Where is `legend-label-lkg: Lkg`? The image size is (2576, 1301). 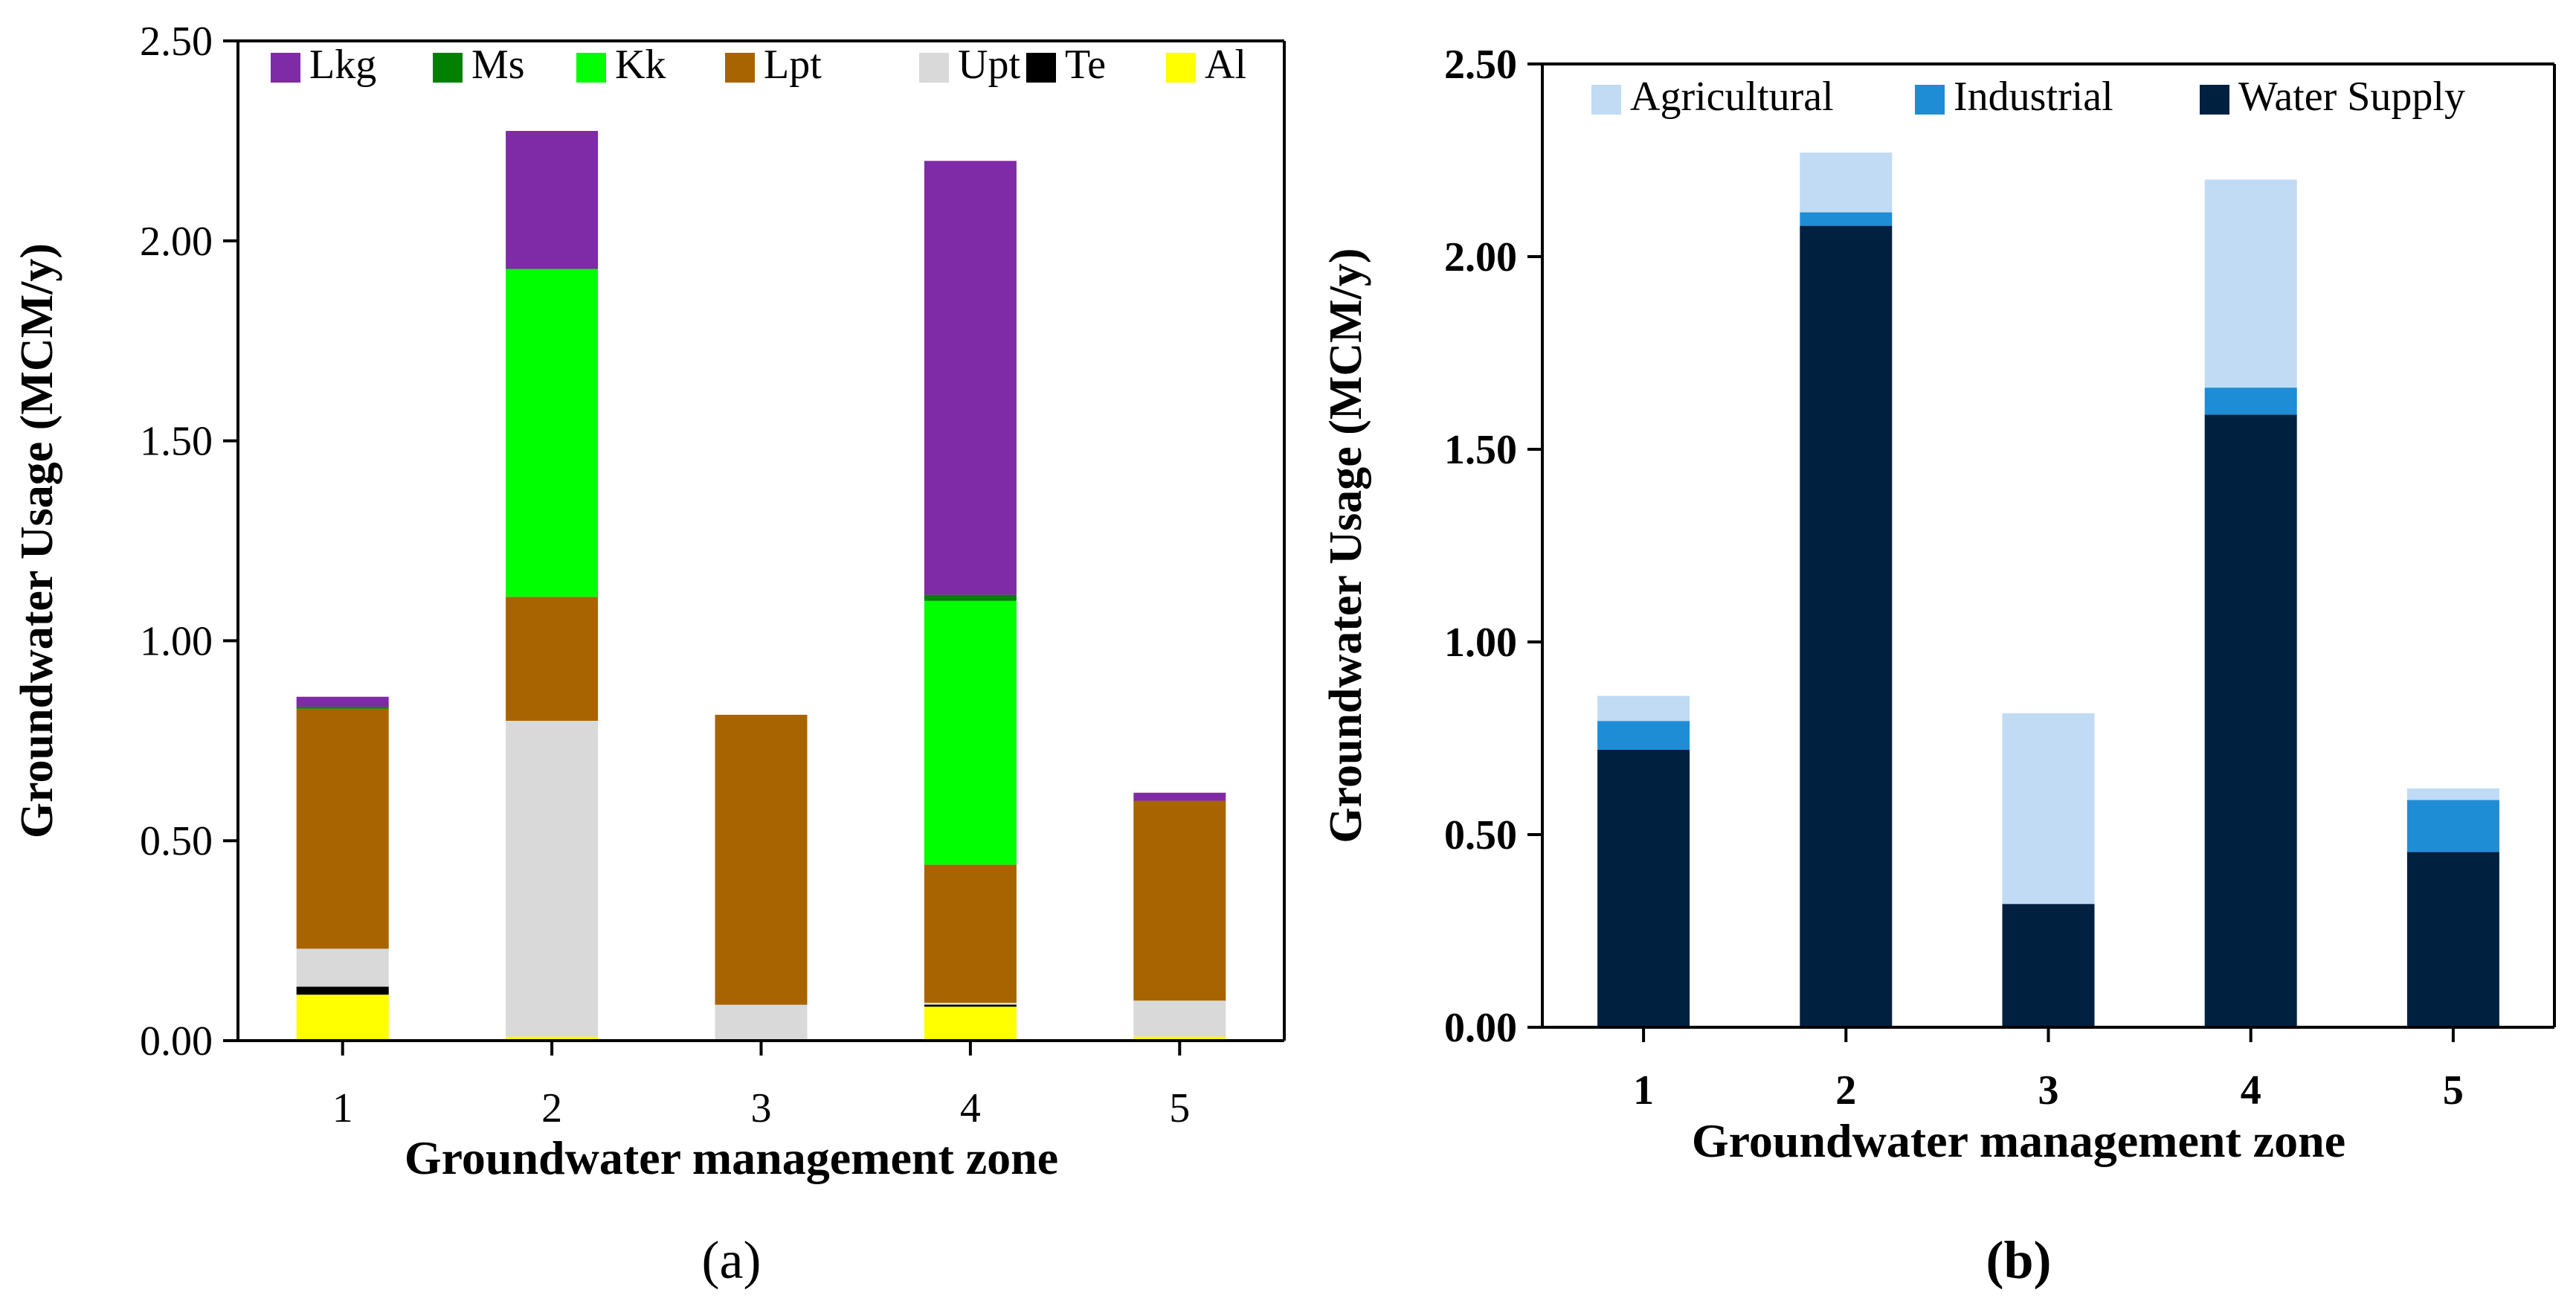
legend-label-lkg: Lkg is located at coordinates (342, 65).